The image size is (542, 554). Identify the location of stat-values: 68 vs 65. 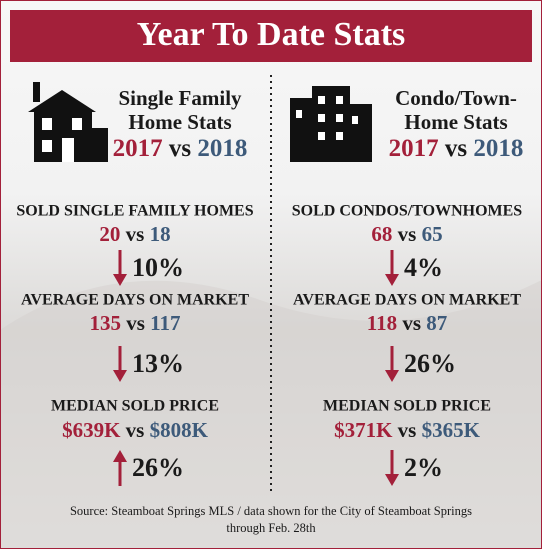
(406, 234).